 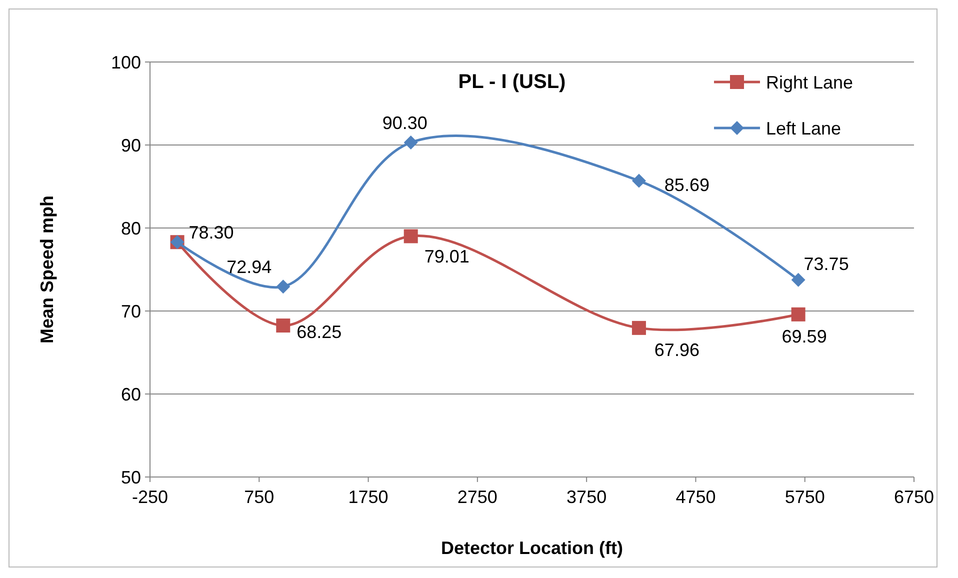 What do you see at coordinates (804, 128) in the screenshot?
I see `legend-label: Left Lane` at bounding box center [804, 128].